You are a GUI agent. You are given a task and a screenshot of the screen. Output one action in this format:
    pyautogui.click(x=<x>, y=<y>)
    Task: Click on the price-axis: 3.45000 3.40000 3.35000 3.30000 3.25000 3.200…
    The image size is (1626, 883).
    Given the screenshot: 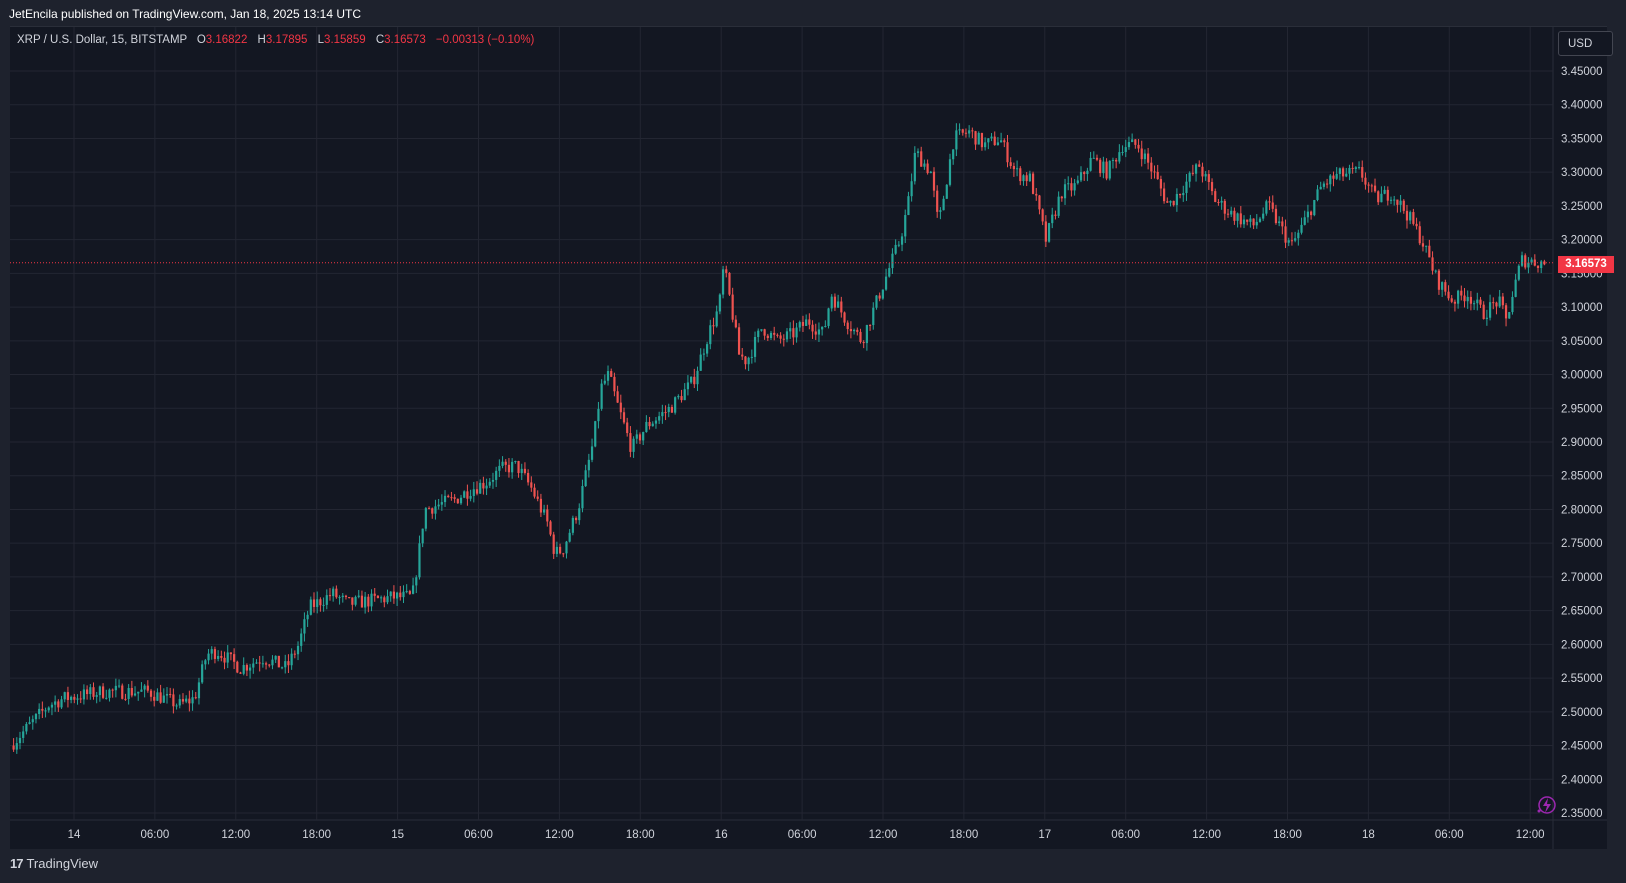 What is the action you would take?
    pyautogui.click(x=1582, y=443)
    